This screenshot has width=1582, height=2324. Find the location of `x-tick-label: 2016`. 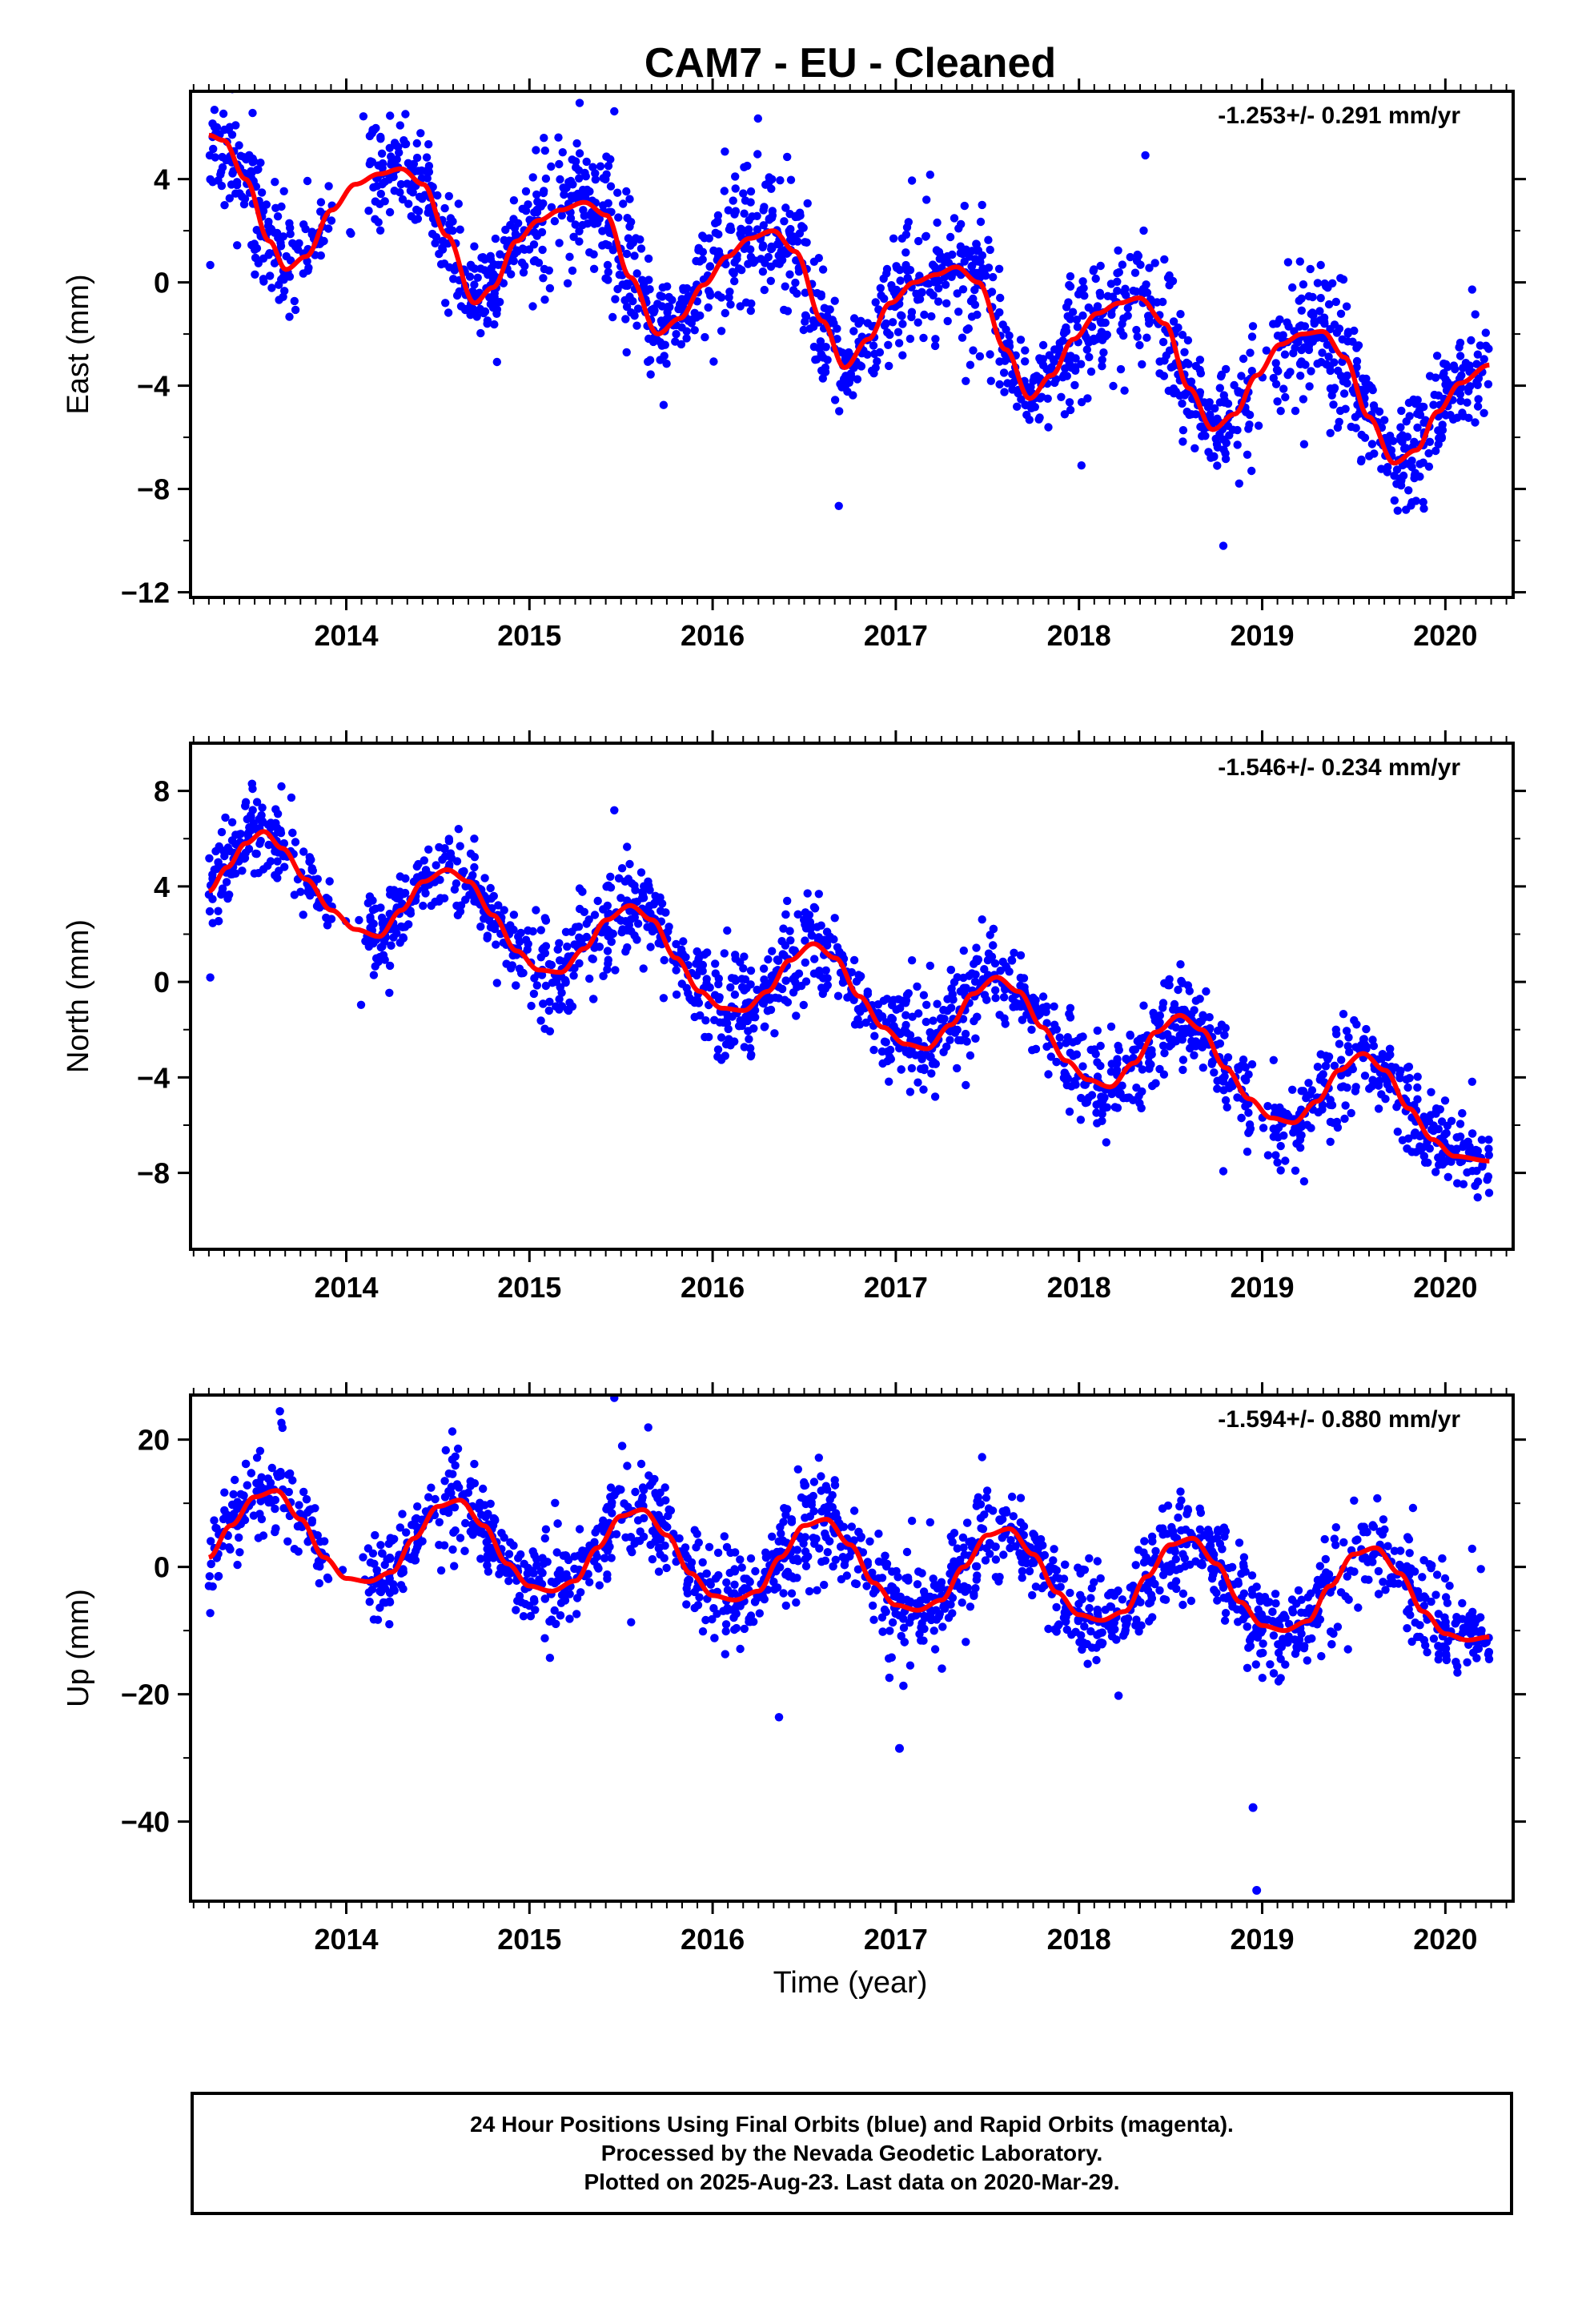

x-tick-label: 2016 is located at coordinates (713, 1287).